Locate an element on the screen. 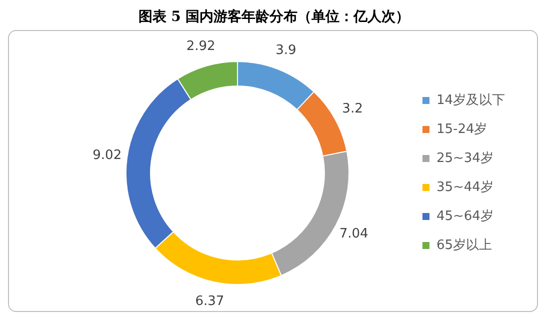 The width and height of the screenshot is (548, 321). chart-title: 图表 5 国内游客年龄分布（单位：亿人次） is located at coordinates (274, 17).